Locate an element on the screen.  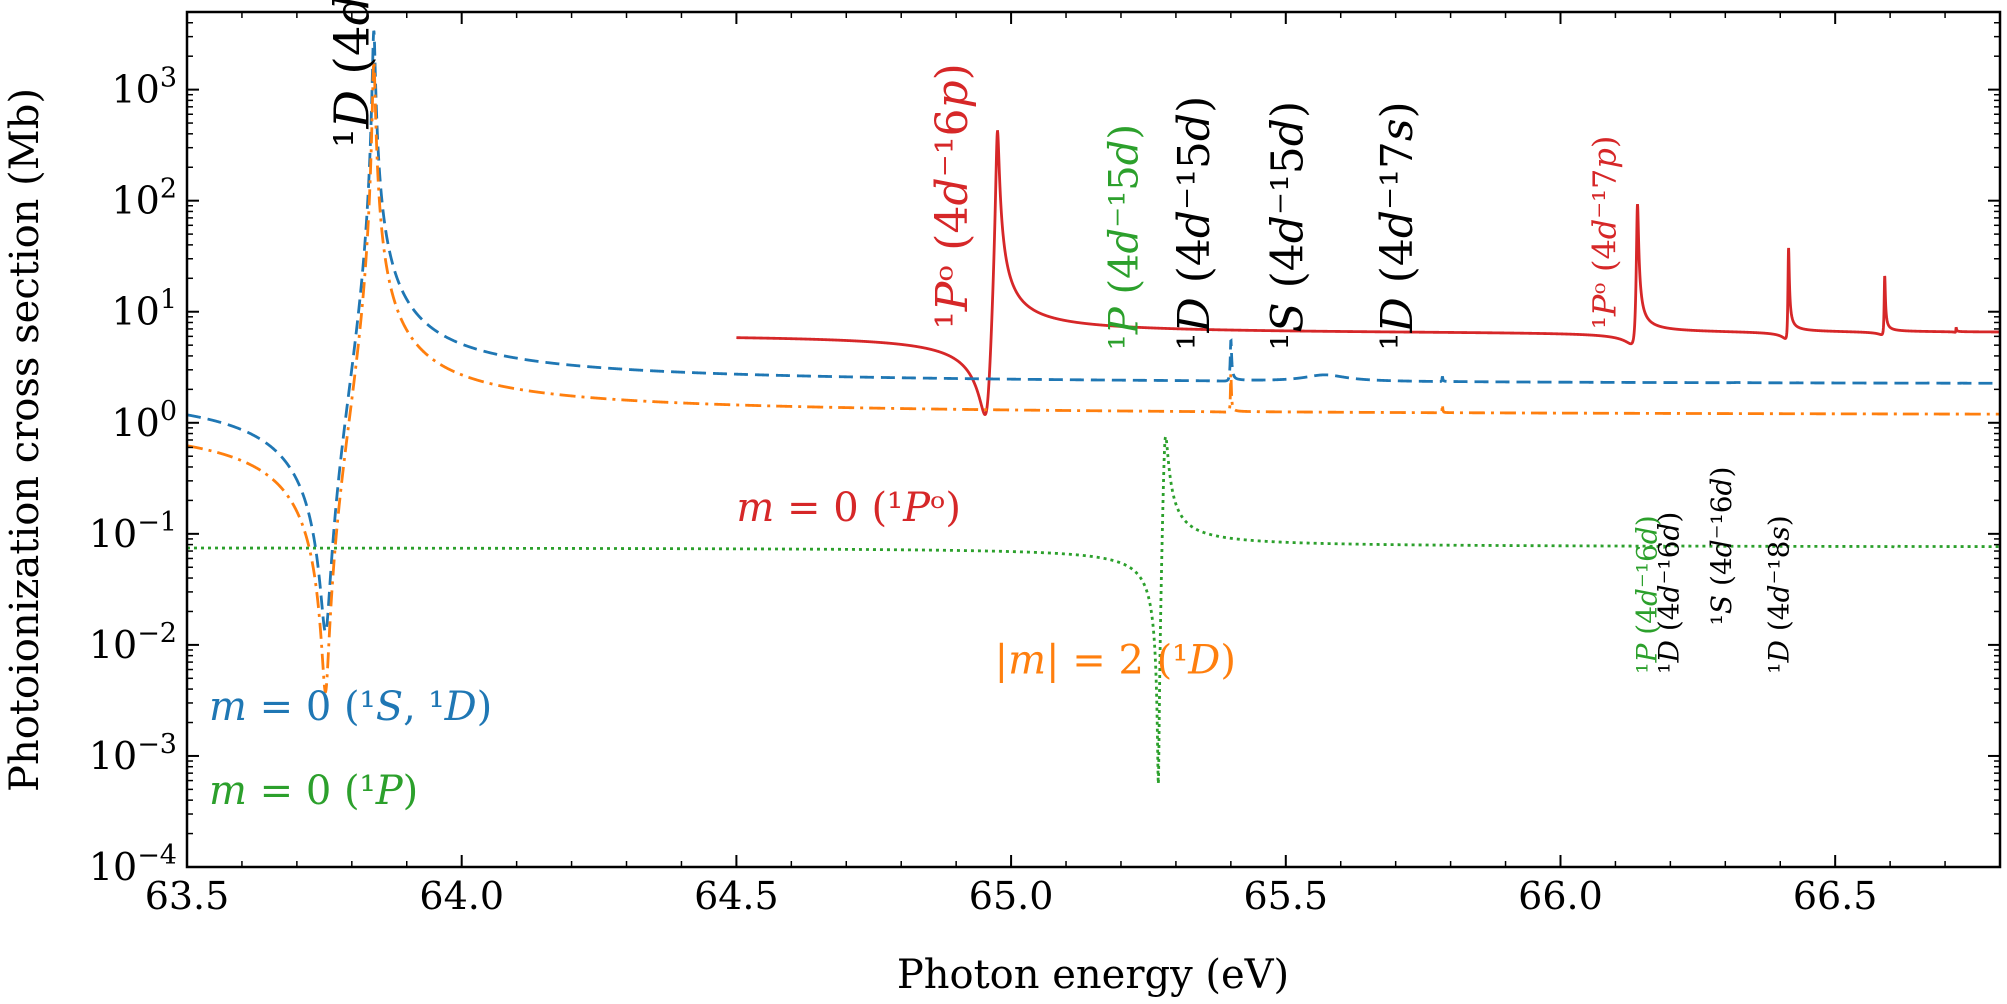
y-tick-exponent: −1 is located at coordinates (157, 522).